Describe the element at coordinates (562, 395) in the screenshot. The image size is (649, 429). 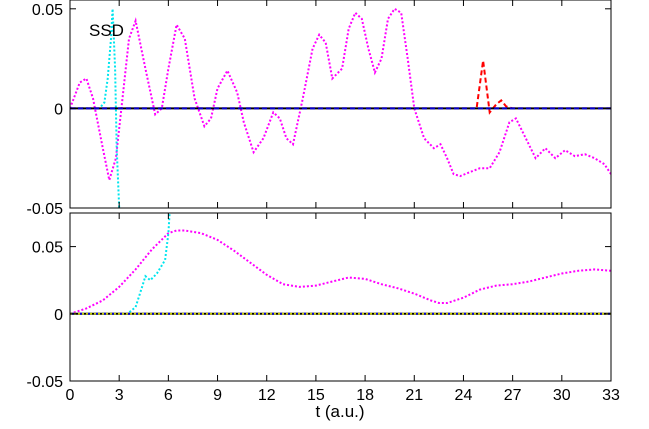
I see `x-tick-label: 30` at that location.